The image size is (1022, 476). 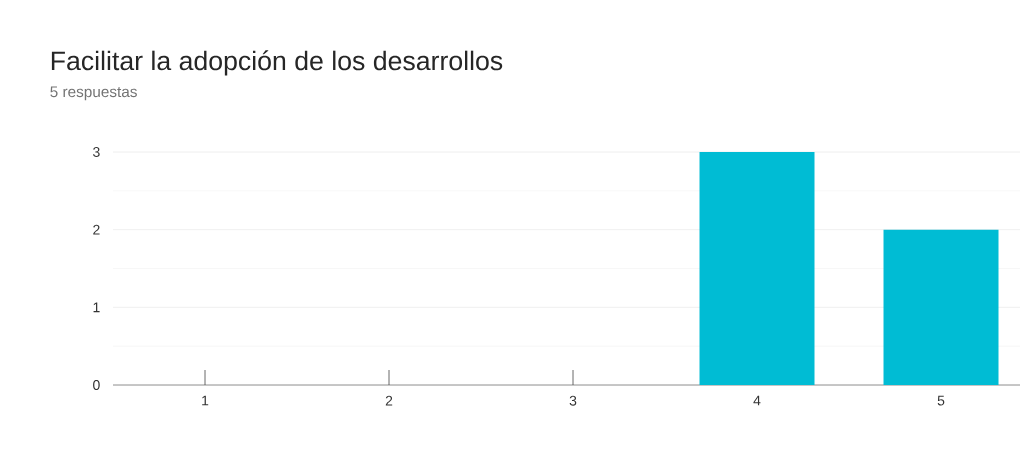 I want to click on y-tick-label: 1, so click(x=96, y=307).